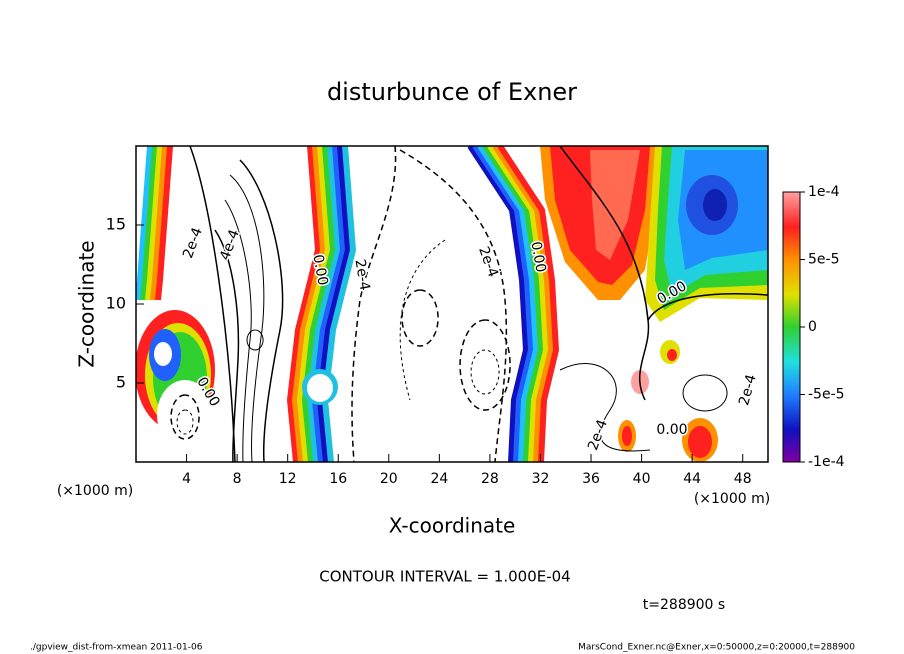 Image resolution: width=904 pixels, height=654 pixels. Describe the element at coordinates (338, 479) in the screenshot. I see `x-tick-label: 16` at that location.